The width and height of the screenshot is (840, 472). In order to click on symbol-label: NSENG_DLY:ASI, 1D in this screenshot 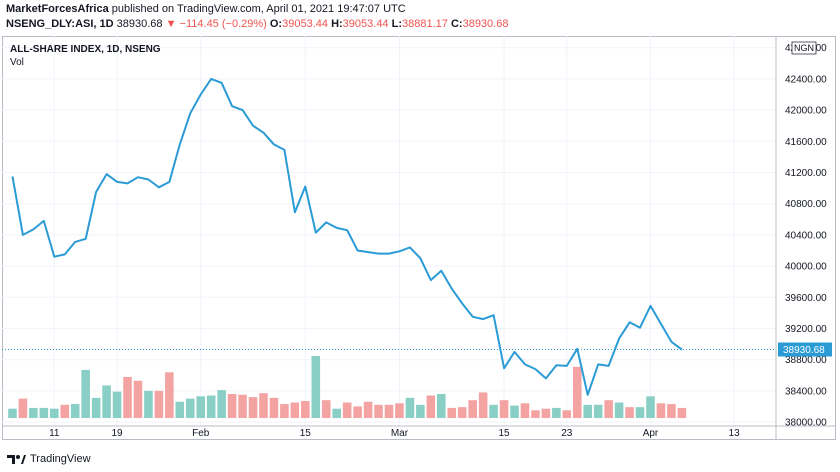, I will do `click(60, 24)`.